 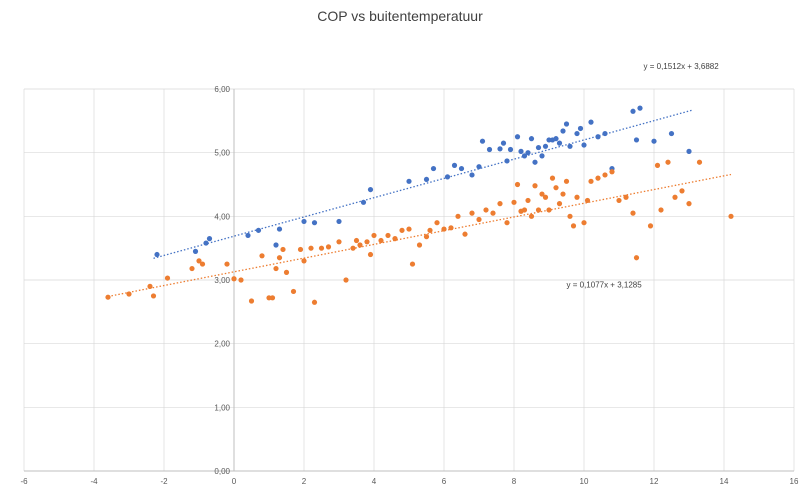 I want to click on y-tick-label: 6,00, so click(x=222, y=89).